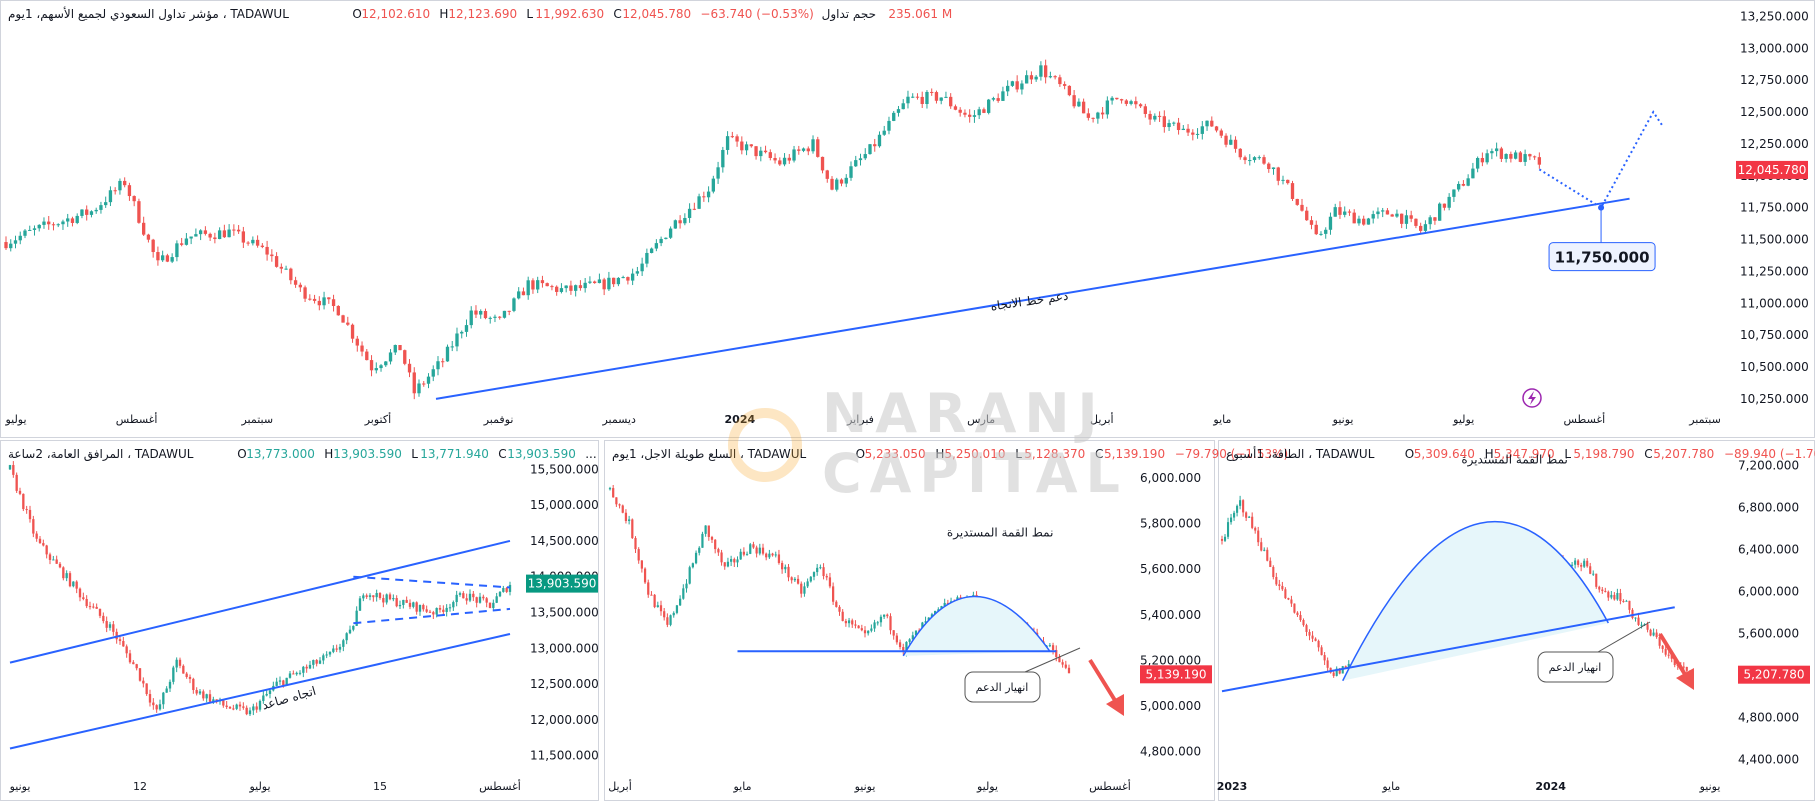 The width and height of the screenshot is (1815, 802). I want to click on breakout-label: انهيار الدعم, so click(1002, 687).